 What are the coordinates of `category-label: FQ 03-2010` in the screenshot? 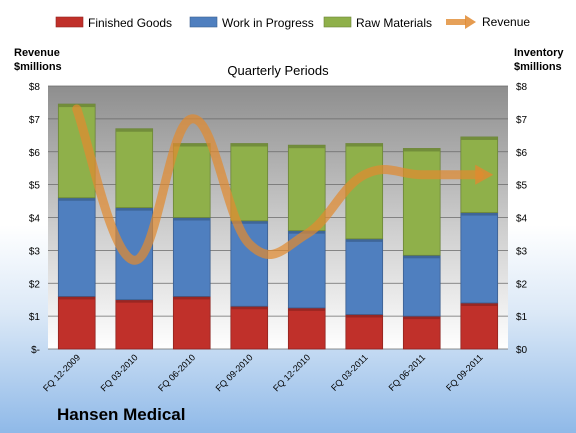 It's located at (119, 372).